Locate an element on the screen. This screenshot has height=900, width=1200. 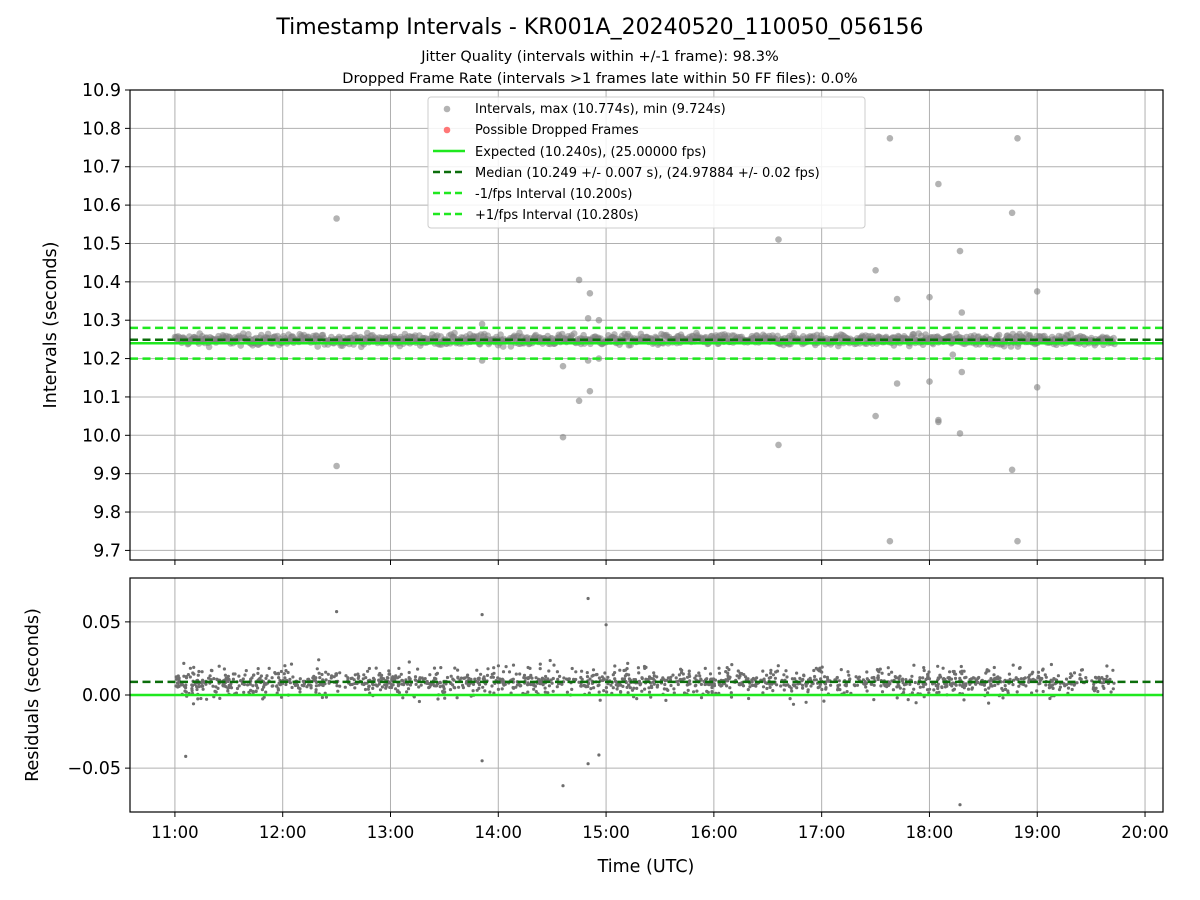
top-y-tick-label: 9.8 is located at coordinates (107, 513).